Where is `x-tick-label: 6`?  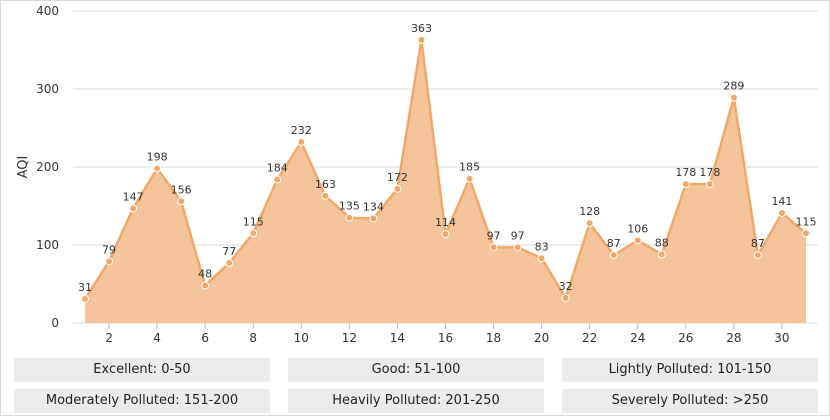
x-tick-label: 6 is located at coordinates (205, 338).